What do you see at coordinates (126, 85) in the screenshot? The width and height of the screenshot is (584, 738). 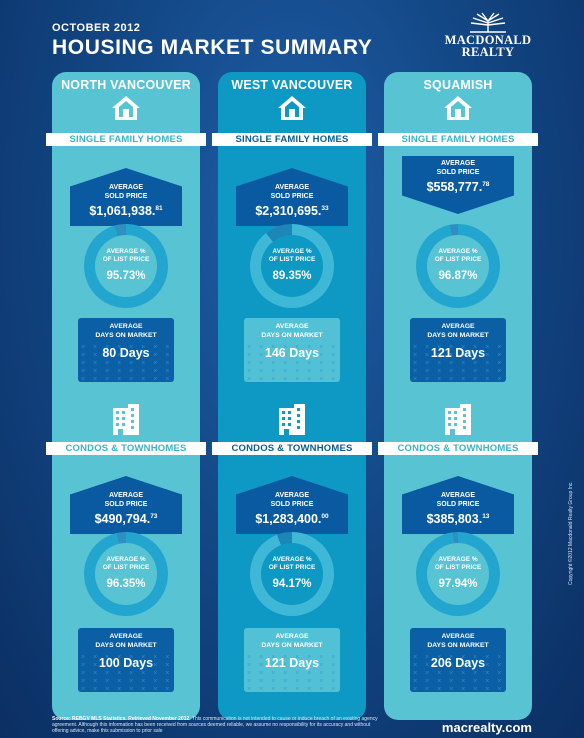 I see `column-title: NORTH VANCOUVER` at bounding box center [126, 85].